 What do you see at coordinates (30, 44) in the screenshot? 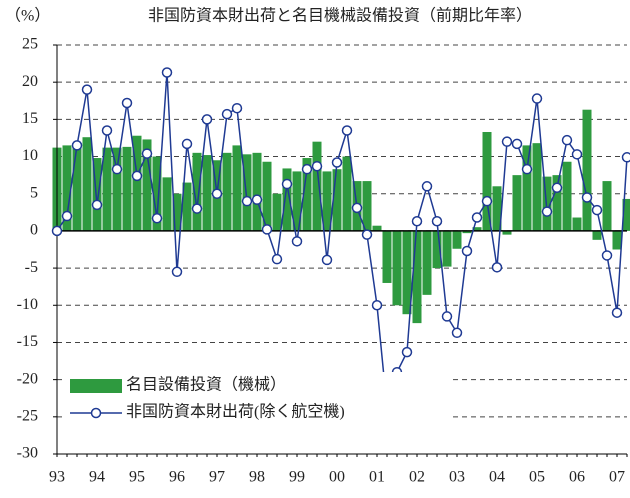
I see `y-tick-label: 25` at bounding box center [30, 44].